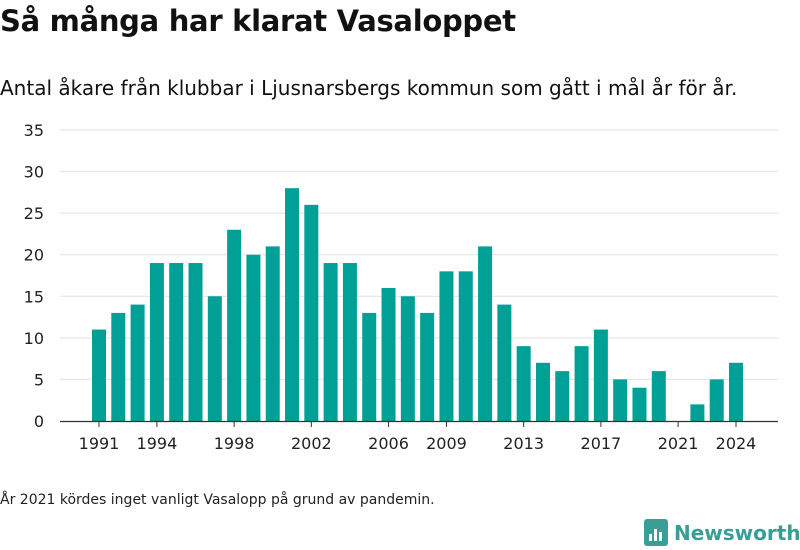 The width and height of the screenshot is (800, 550). What do you see at coordinates (34, 130) in the screenshot?
I see `y-tick-label: 35` at bounding box center [34, 130].